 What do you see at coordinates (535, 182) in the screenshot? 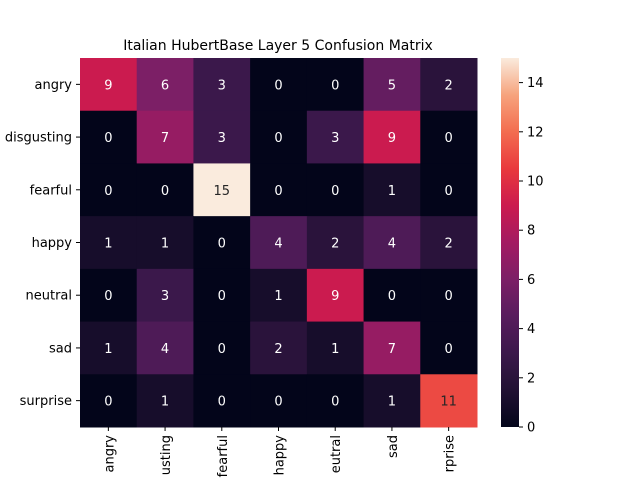
I see `colorbar-tick-label: 10` at bounding box center [535, 182].